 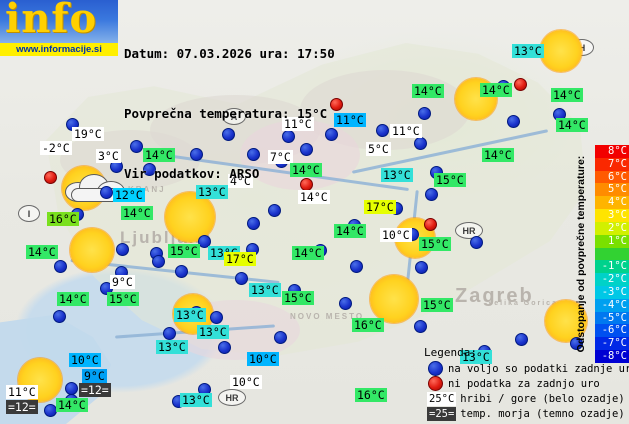 I want to click on legend-row: 25°C hribi / gore (belo ozadje), so click(x=524, y=398).